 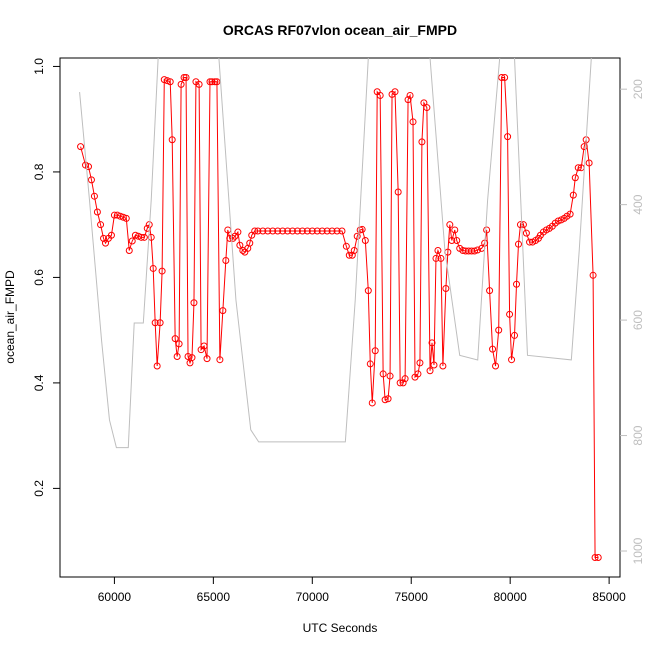 What do you see at coordinates (638, 204) in the screenshot?
I see `y2-tick-label: 400` at bounding box center [638, 204].